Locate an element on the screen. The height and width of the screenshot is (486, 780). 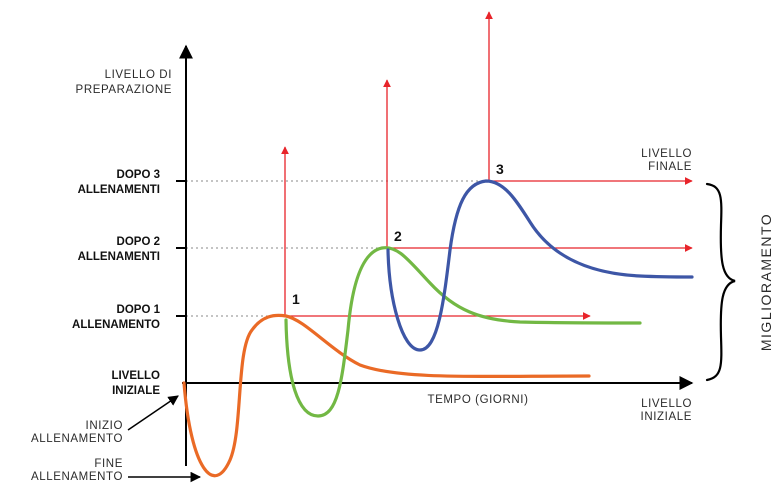
x-axis-title: TEMPO (GIORNI) is located at coordinates (477, 400).